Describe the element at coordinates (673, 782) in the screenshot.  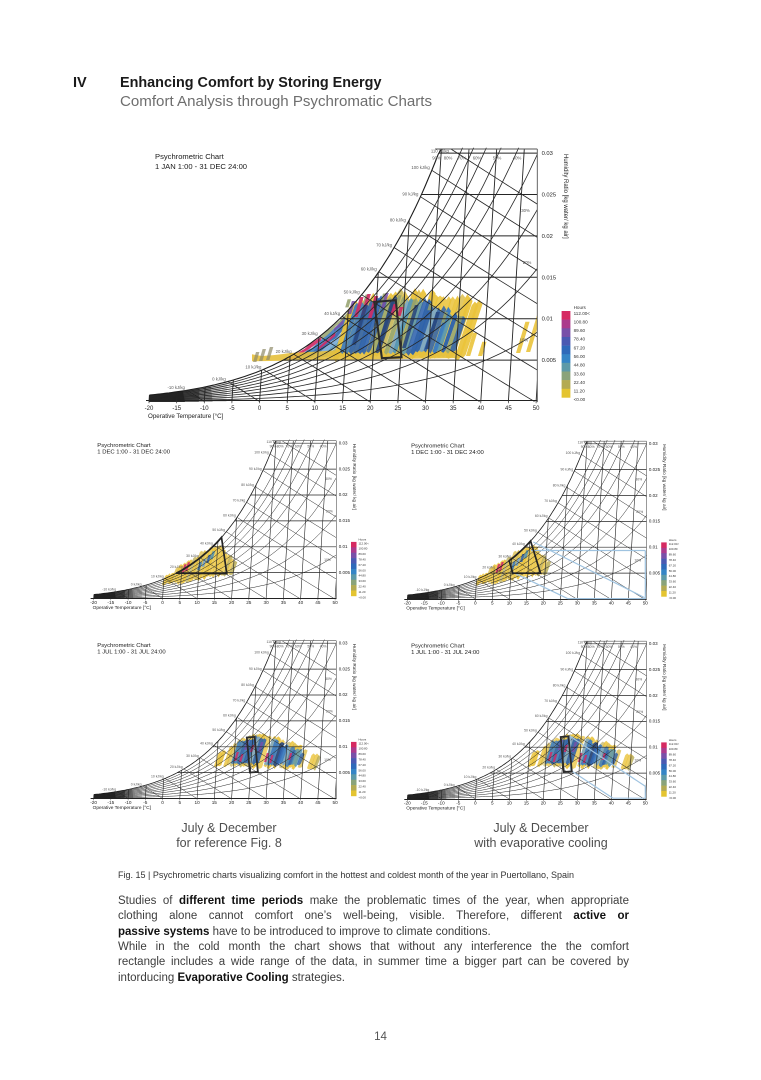
I see `svg-text: 33.60` at that location.